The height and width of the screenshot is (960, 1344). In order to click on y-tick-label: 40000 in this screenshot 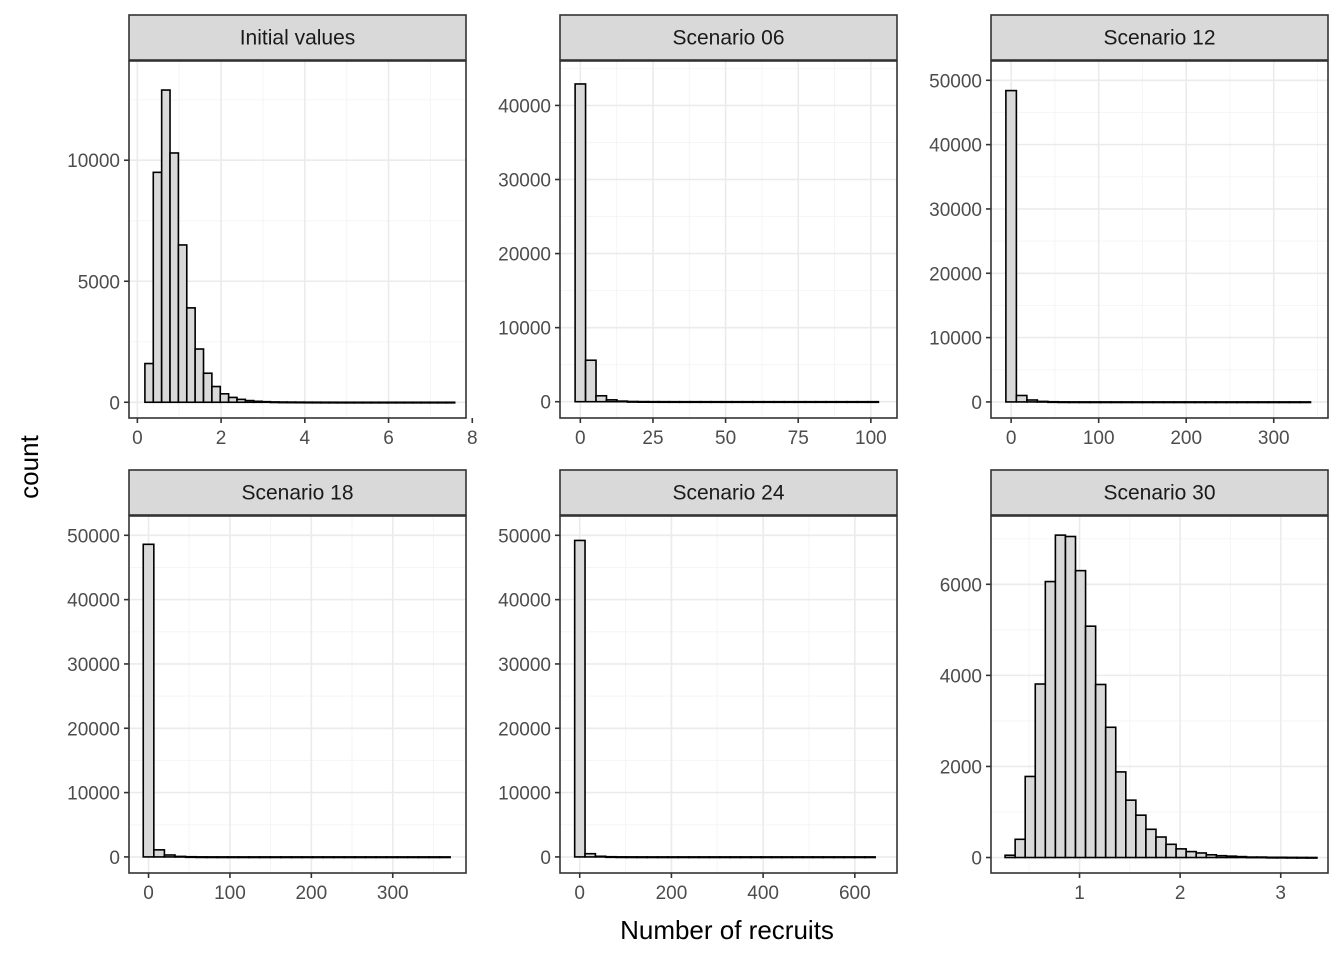, I will do `click(524, 106)`.